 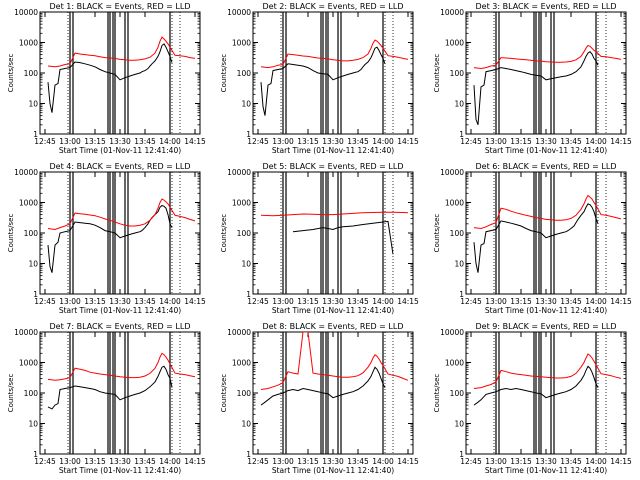 I want to click on panel-title: Det 8: BLACK = Events, RED = LLD, so click(x=333, y=326).